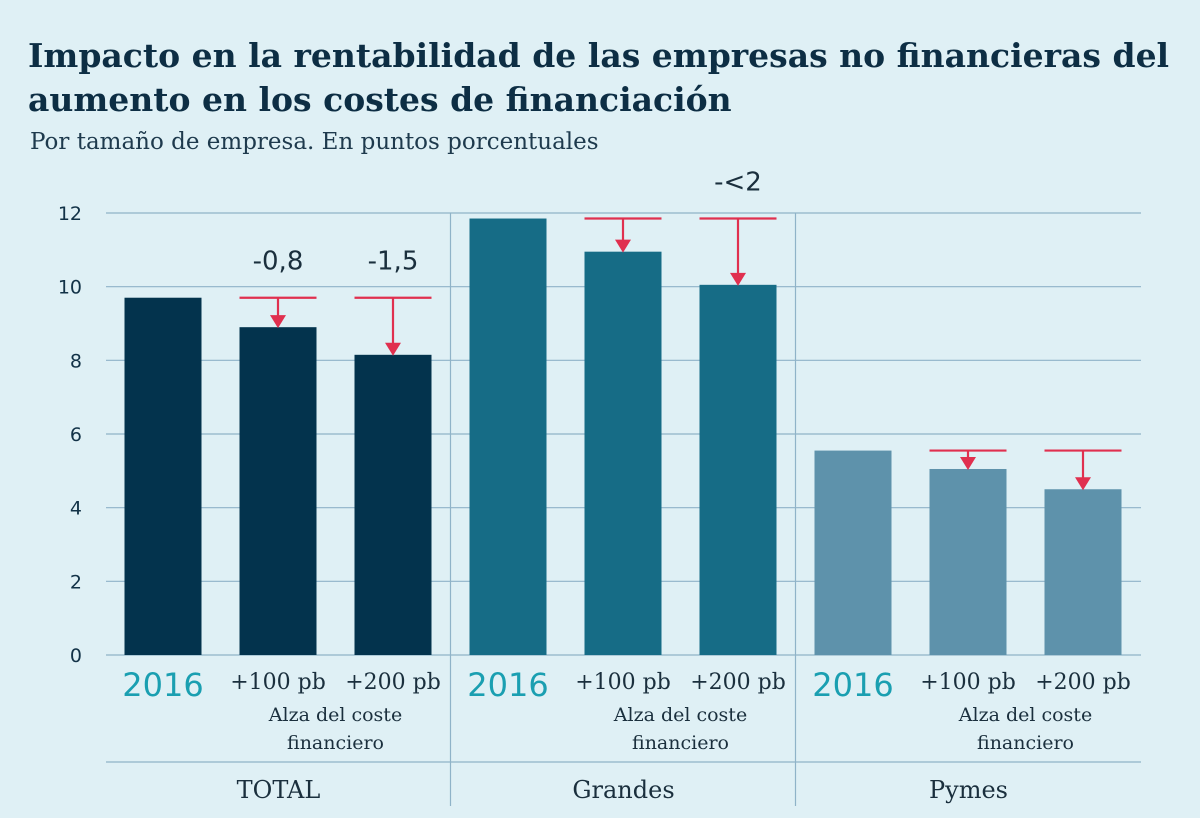 This screenshot has width=1200, height=818. Describe the element at coordinates (76, 582) in the screenshot. I see `y-tick-label: 2` at that location.